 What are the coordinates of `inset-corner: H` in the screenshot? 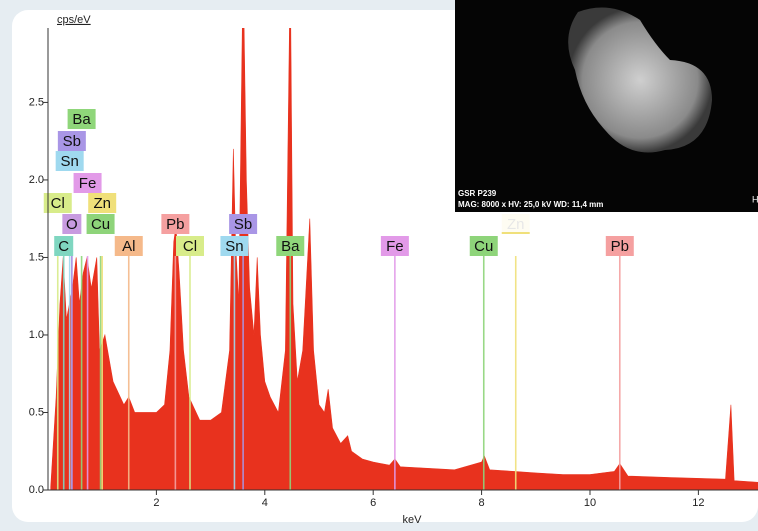 It's located at (755, 199).